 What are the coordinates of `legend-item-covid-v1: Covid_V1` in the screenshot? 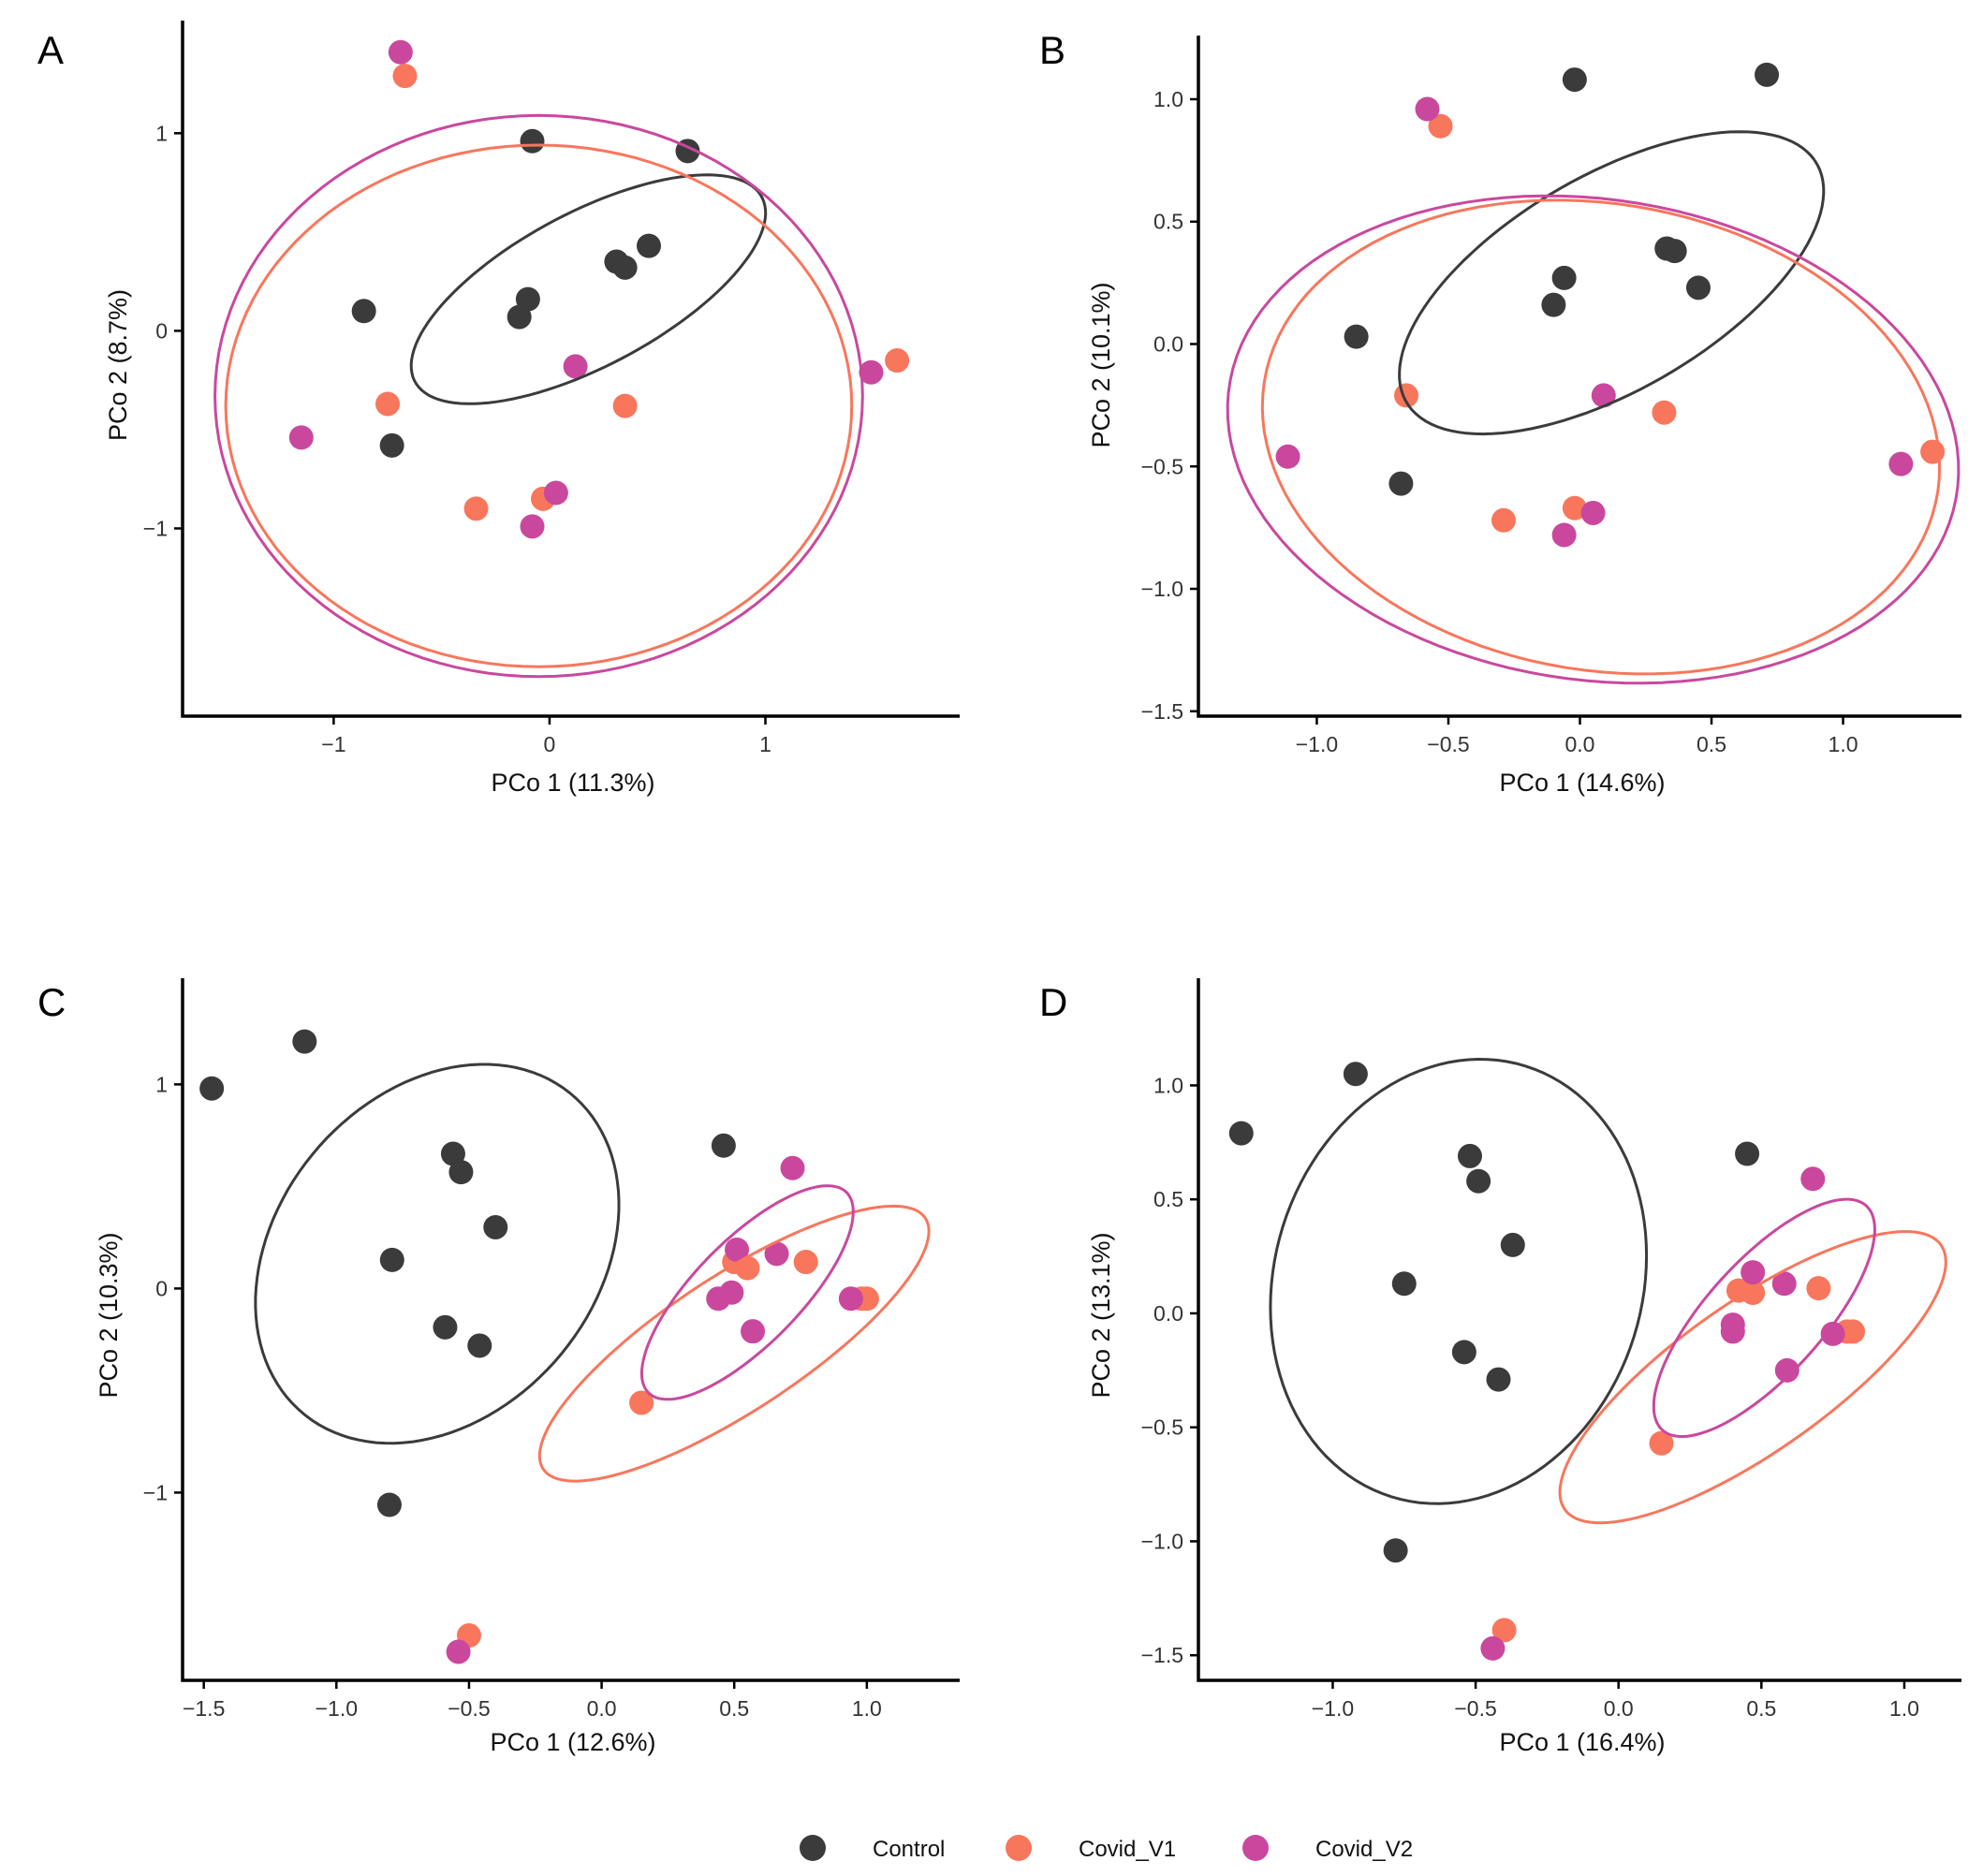 It's located at (1091, 1848).